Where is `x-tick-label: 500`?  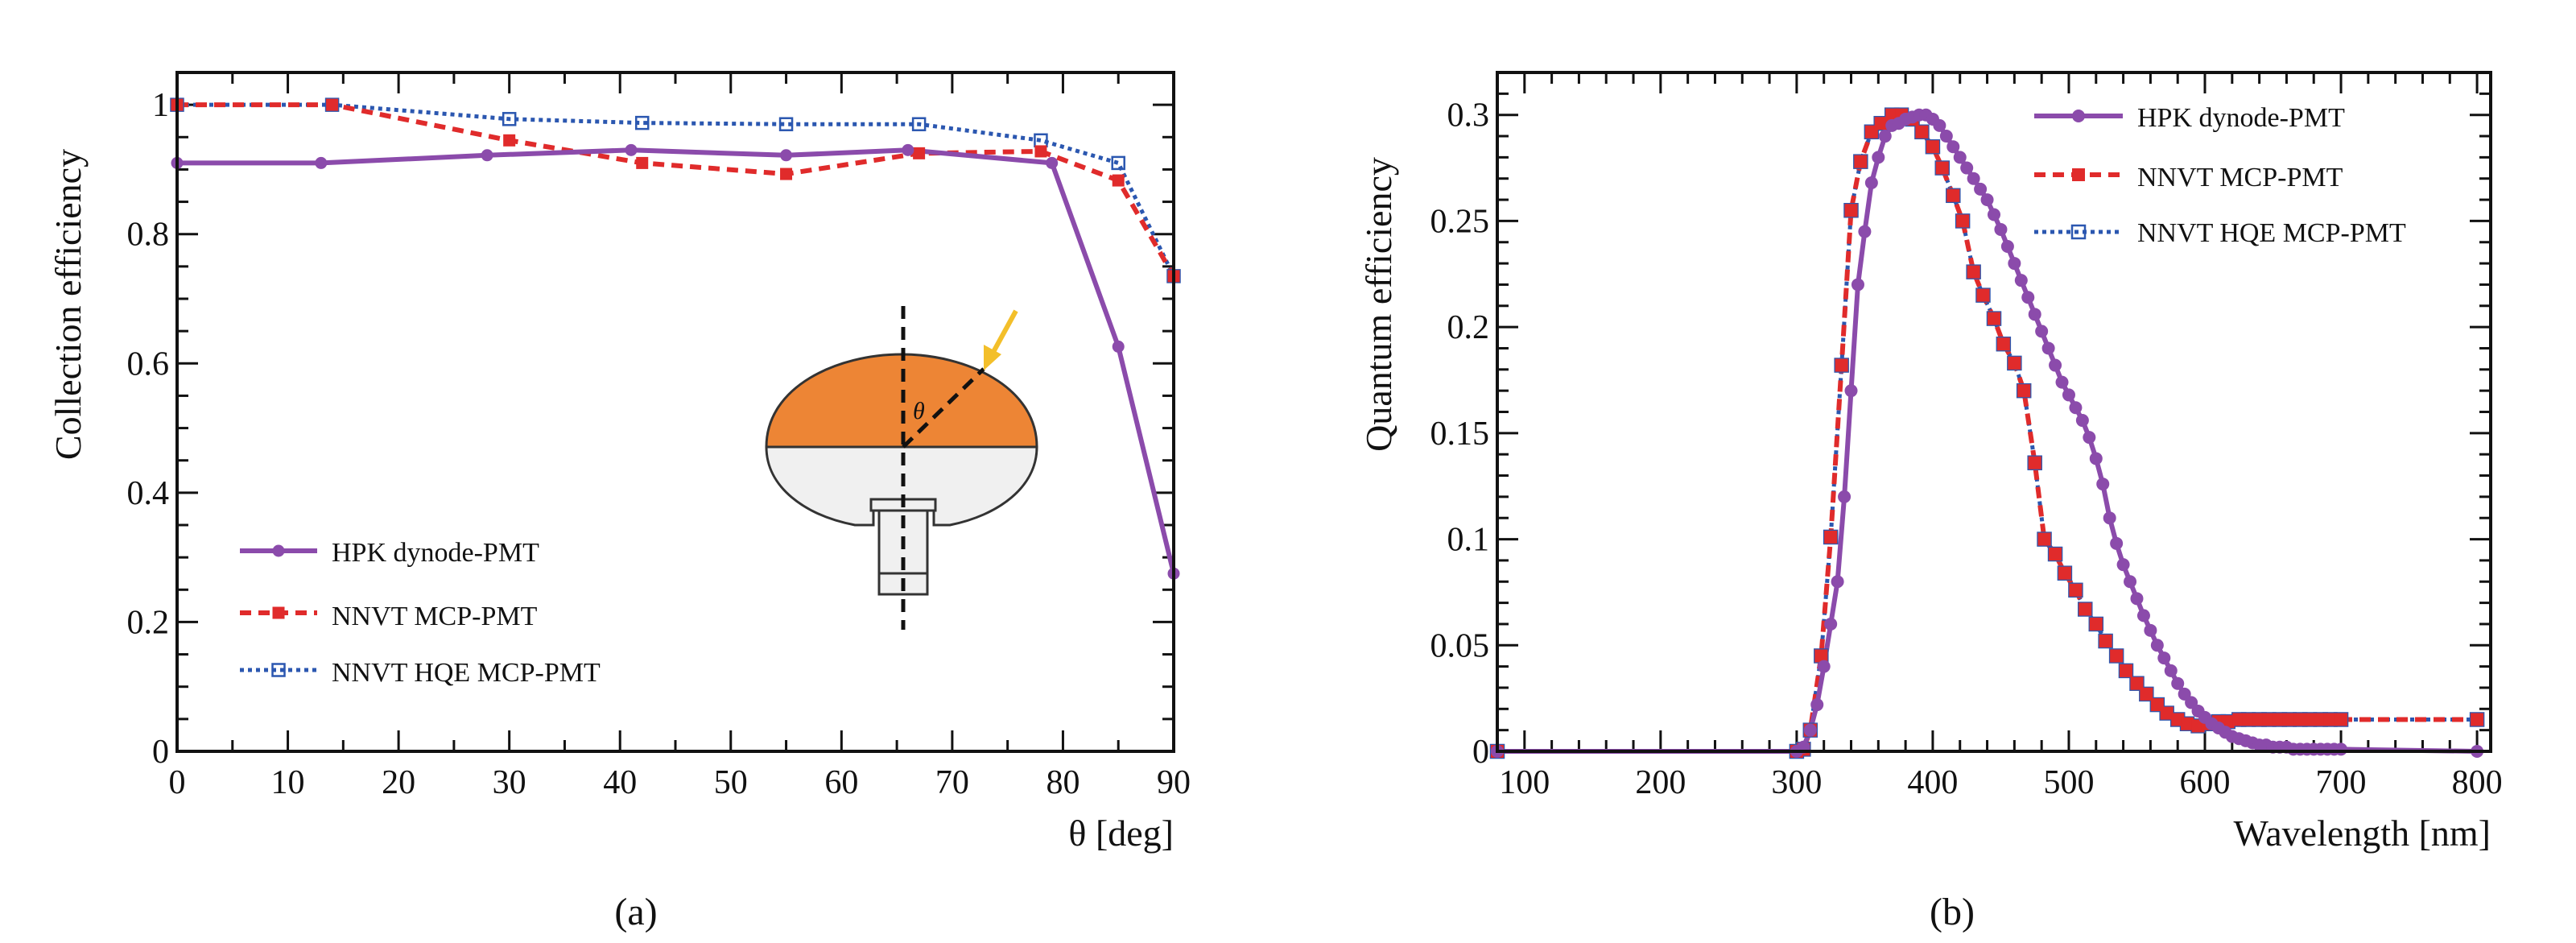 x-tick-label: 500 is located at coordinates (2068, 783).